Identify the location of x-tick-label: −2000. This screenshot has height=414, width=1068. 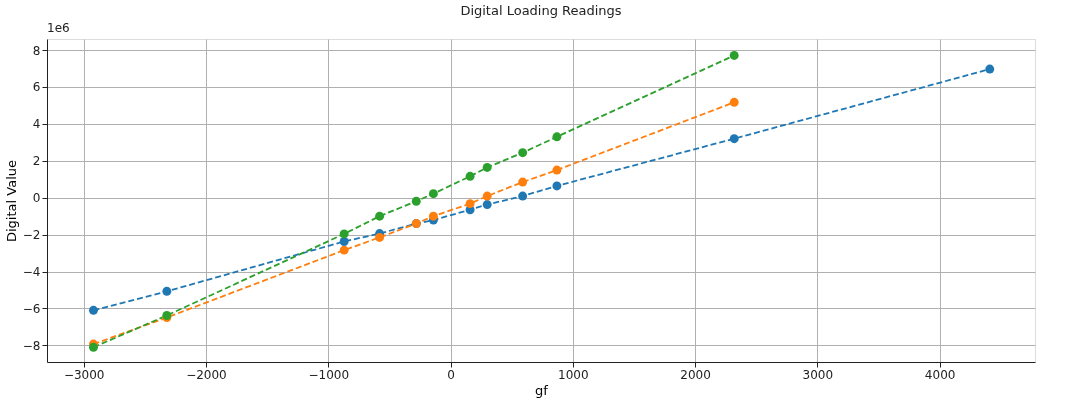
(206, 374).